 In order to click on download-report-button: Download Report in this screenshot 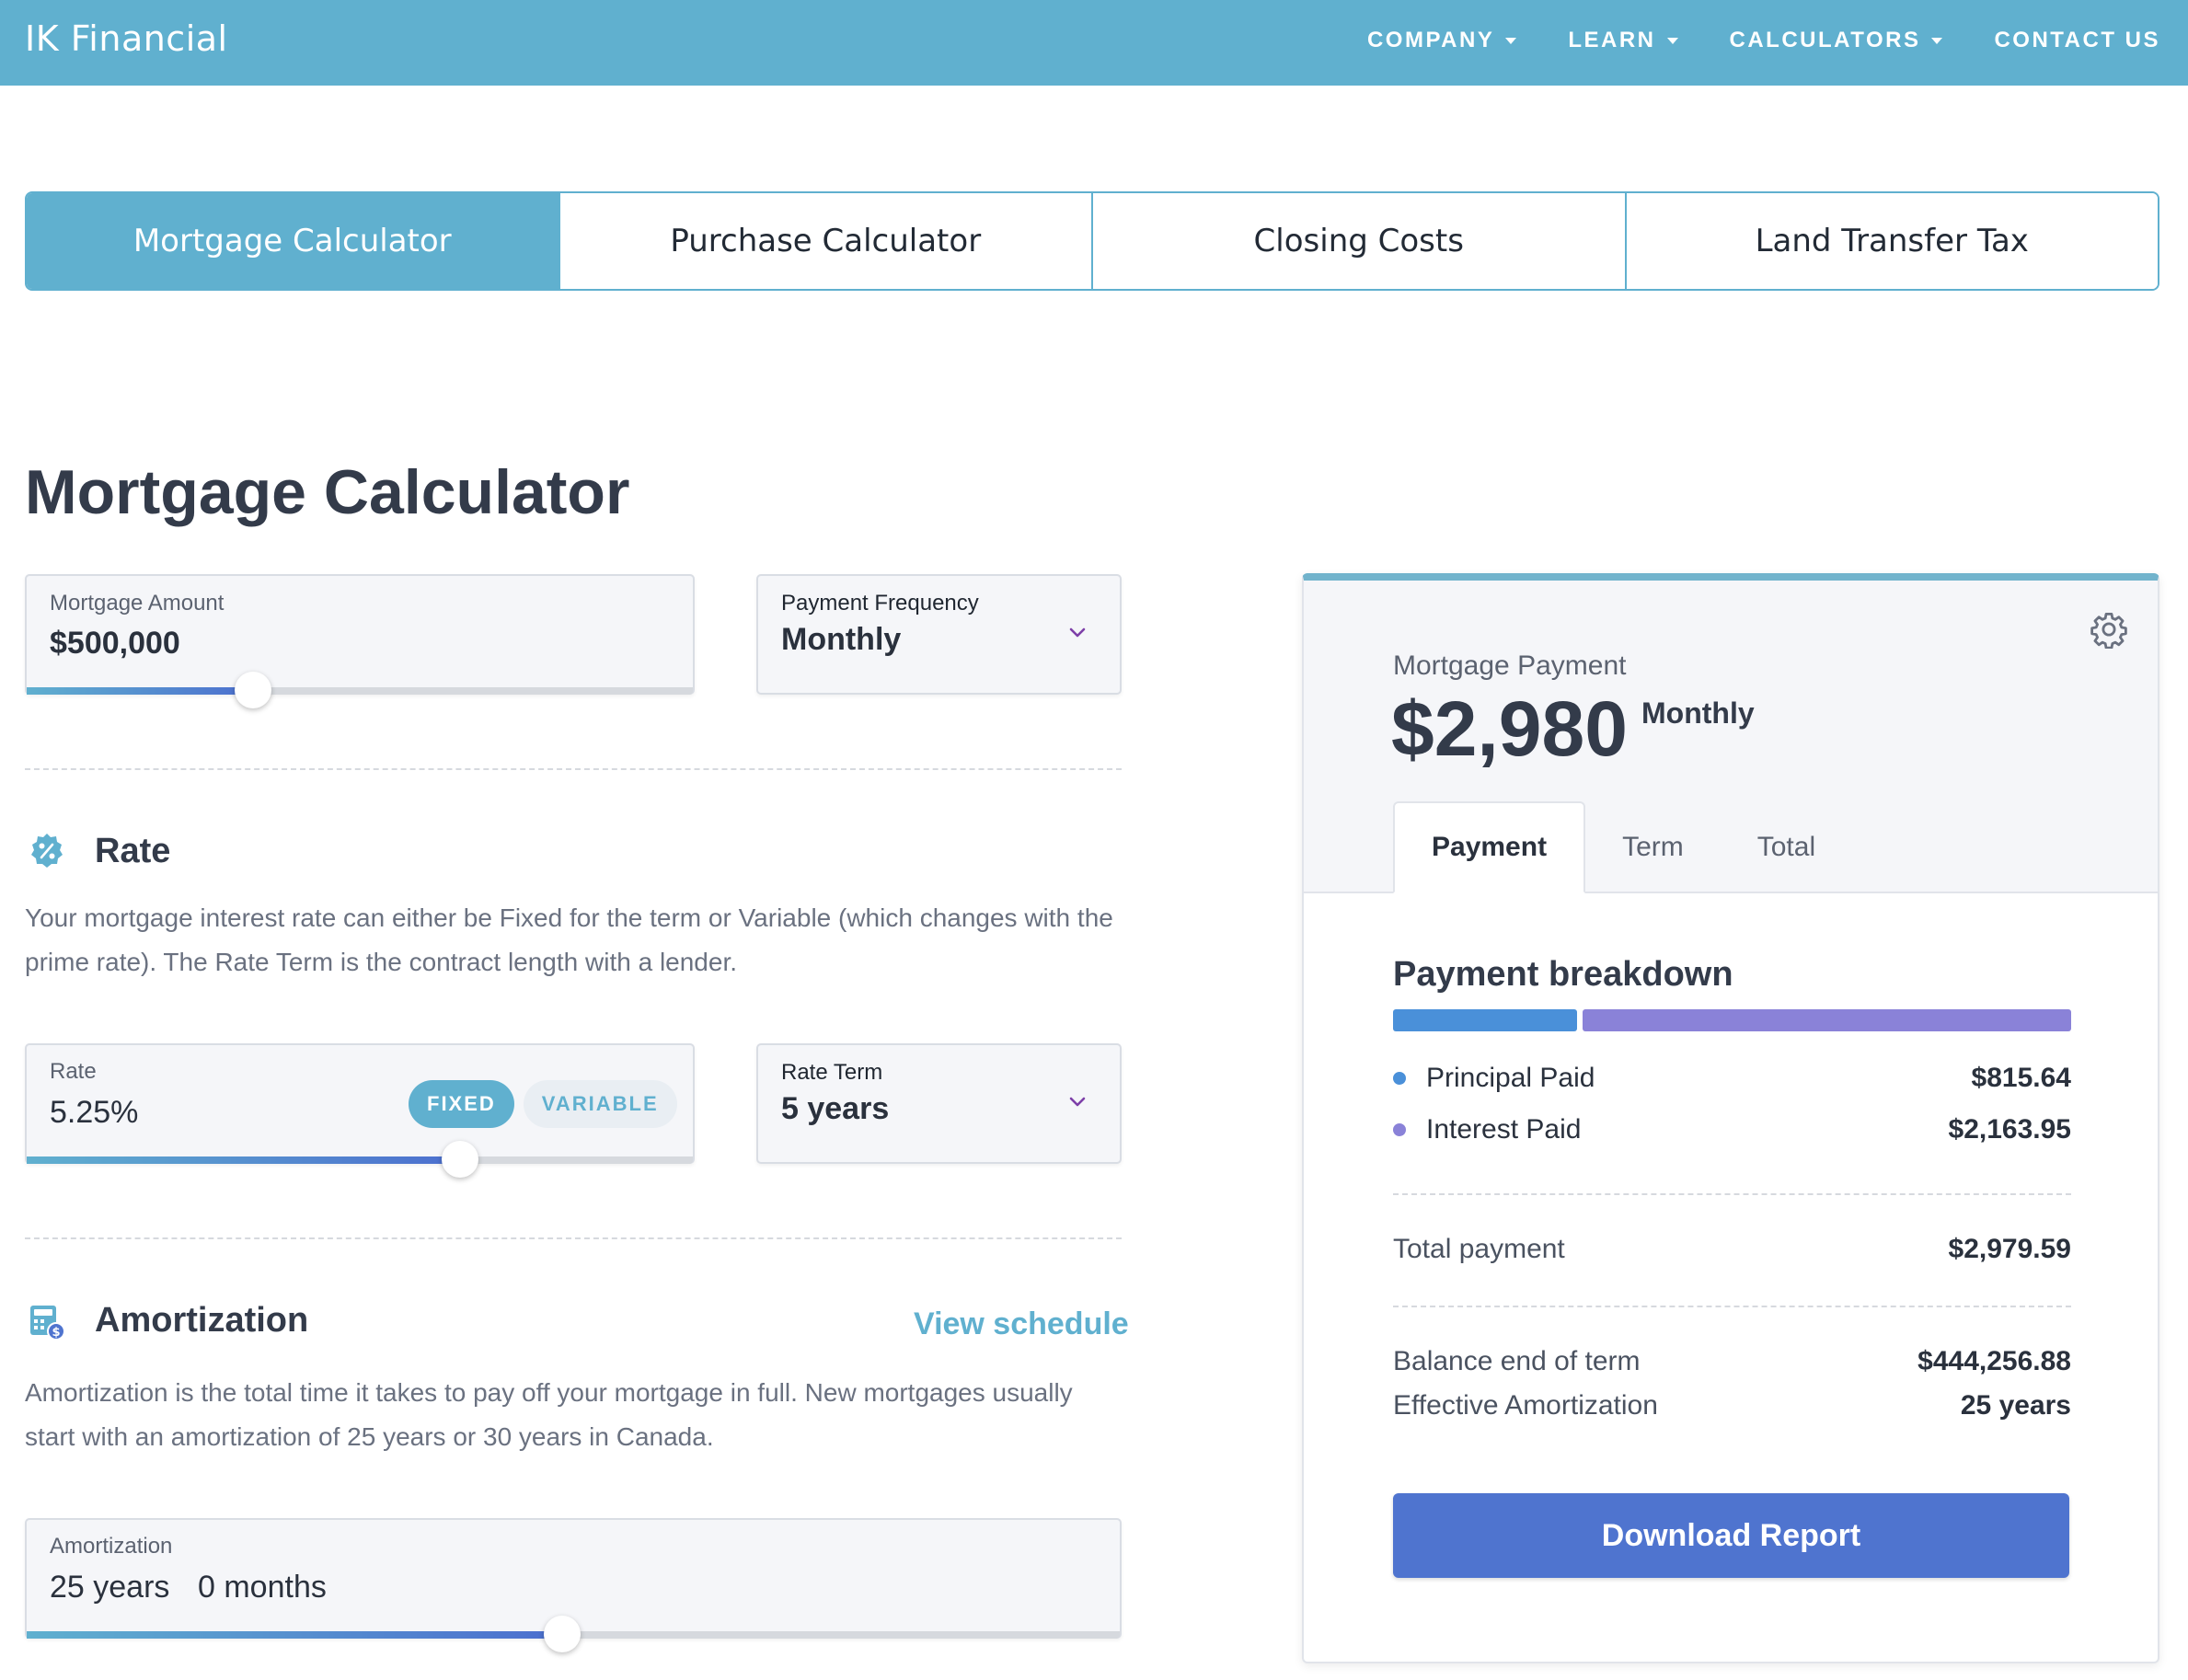, I will do `click(1731, 1535)`.